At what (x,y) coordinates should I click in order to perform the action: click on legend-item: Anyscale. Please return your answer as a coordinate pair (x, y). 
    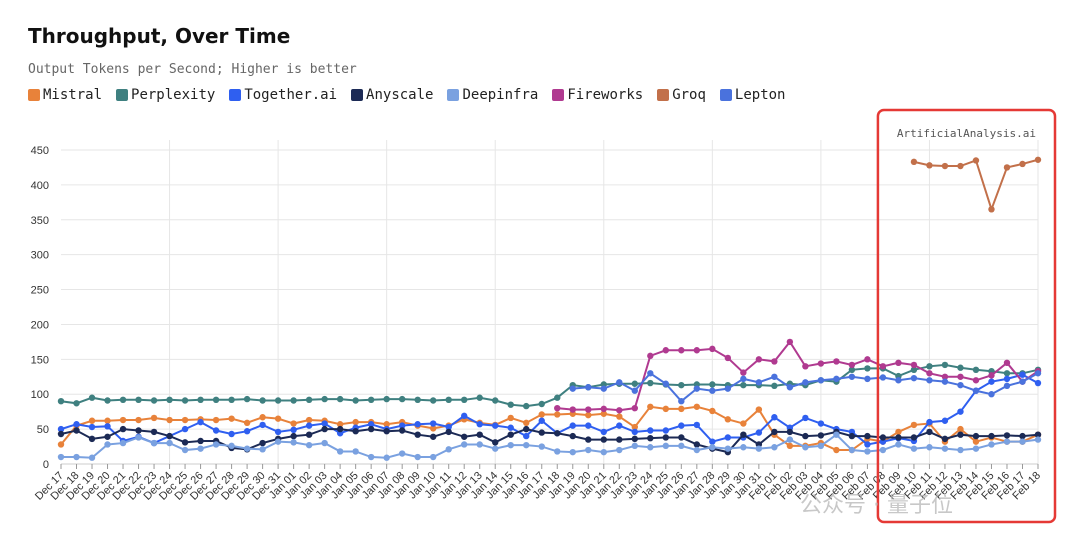
    Looking at the image, I should click on (392, 95).